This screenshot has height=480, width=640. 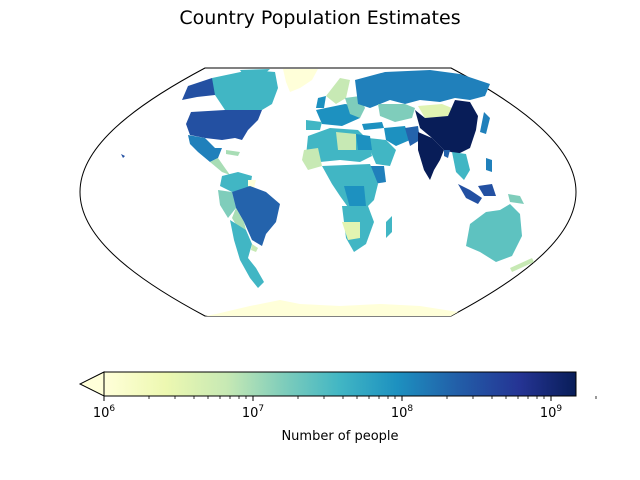 I want to click on region-australia, so click(x=494, y=233).